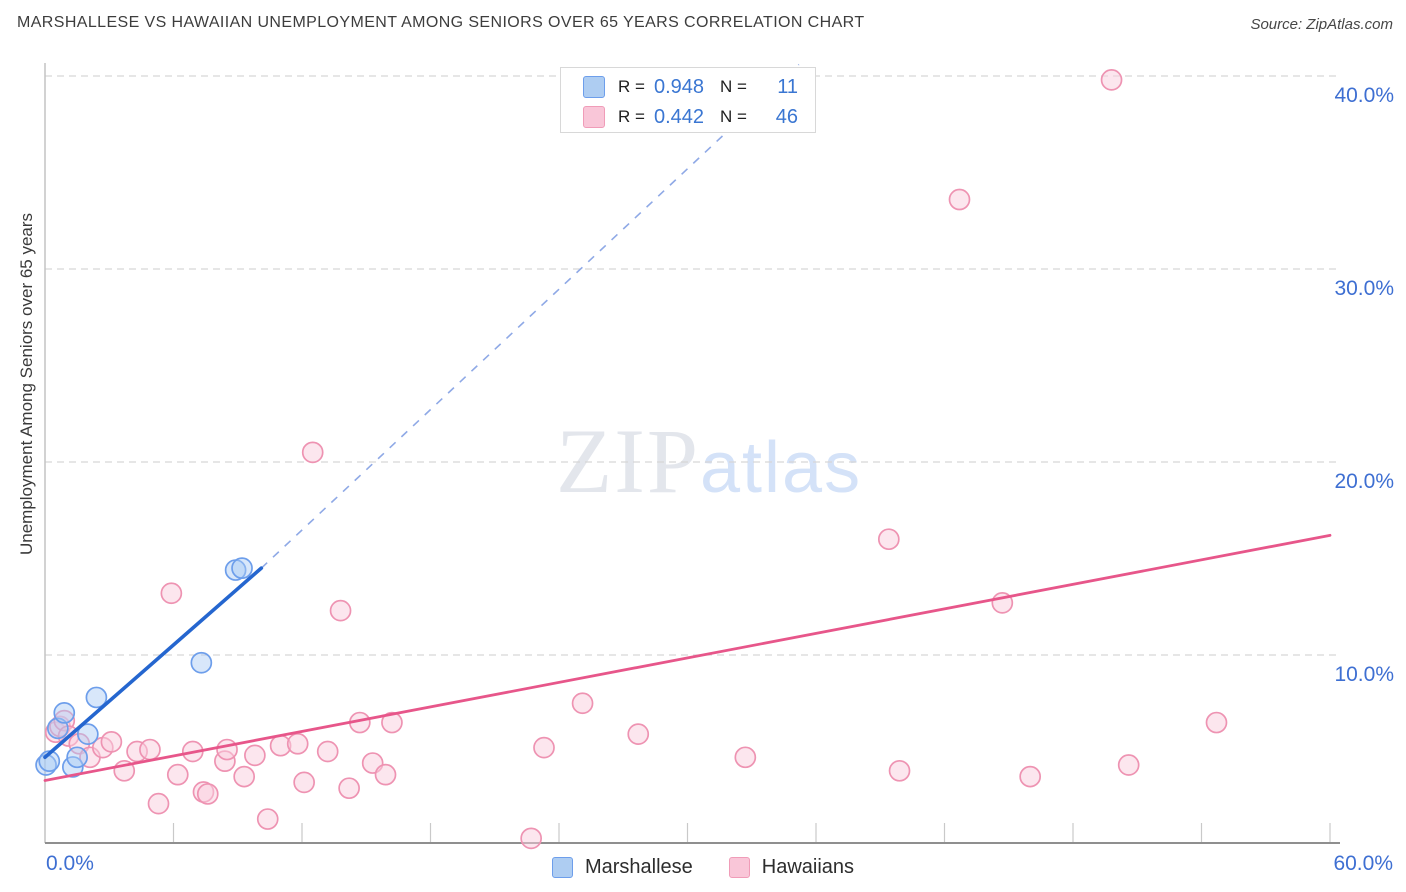 Image resolution: width=1406 pixels, height=892 pixels. Describe the element at coordinates (1364, 674) in the screenshot. I see `y-tick-label-10: 10.0%` at that location.